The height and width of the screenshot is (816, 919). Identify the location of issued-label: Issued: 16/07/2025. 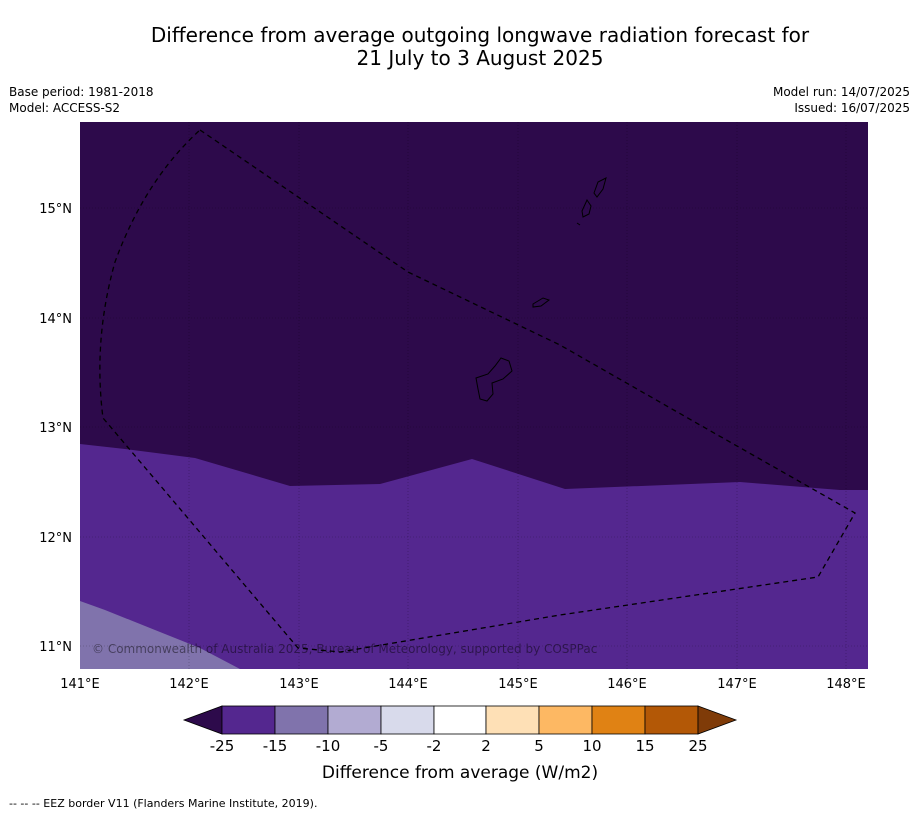
(852, 108).